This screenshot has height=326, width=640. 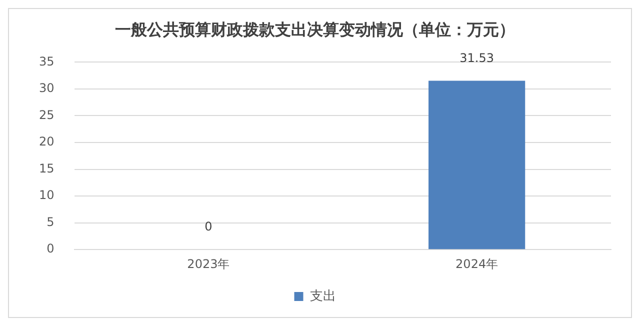 What do you see at coordinates (46, 195) in the screenshot?
I see `y-tick-label: 10` at bounding box center [46, 195].